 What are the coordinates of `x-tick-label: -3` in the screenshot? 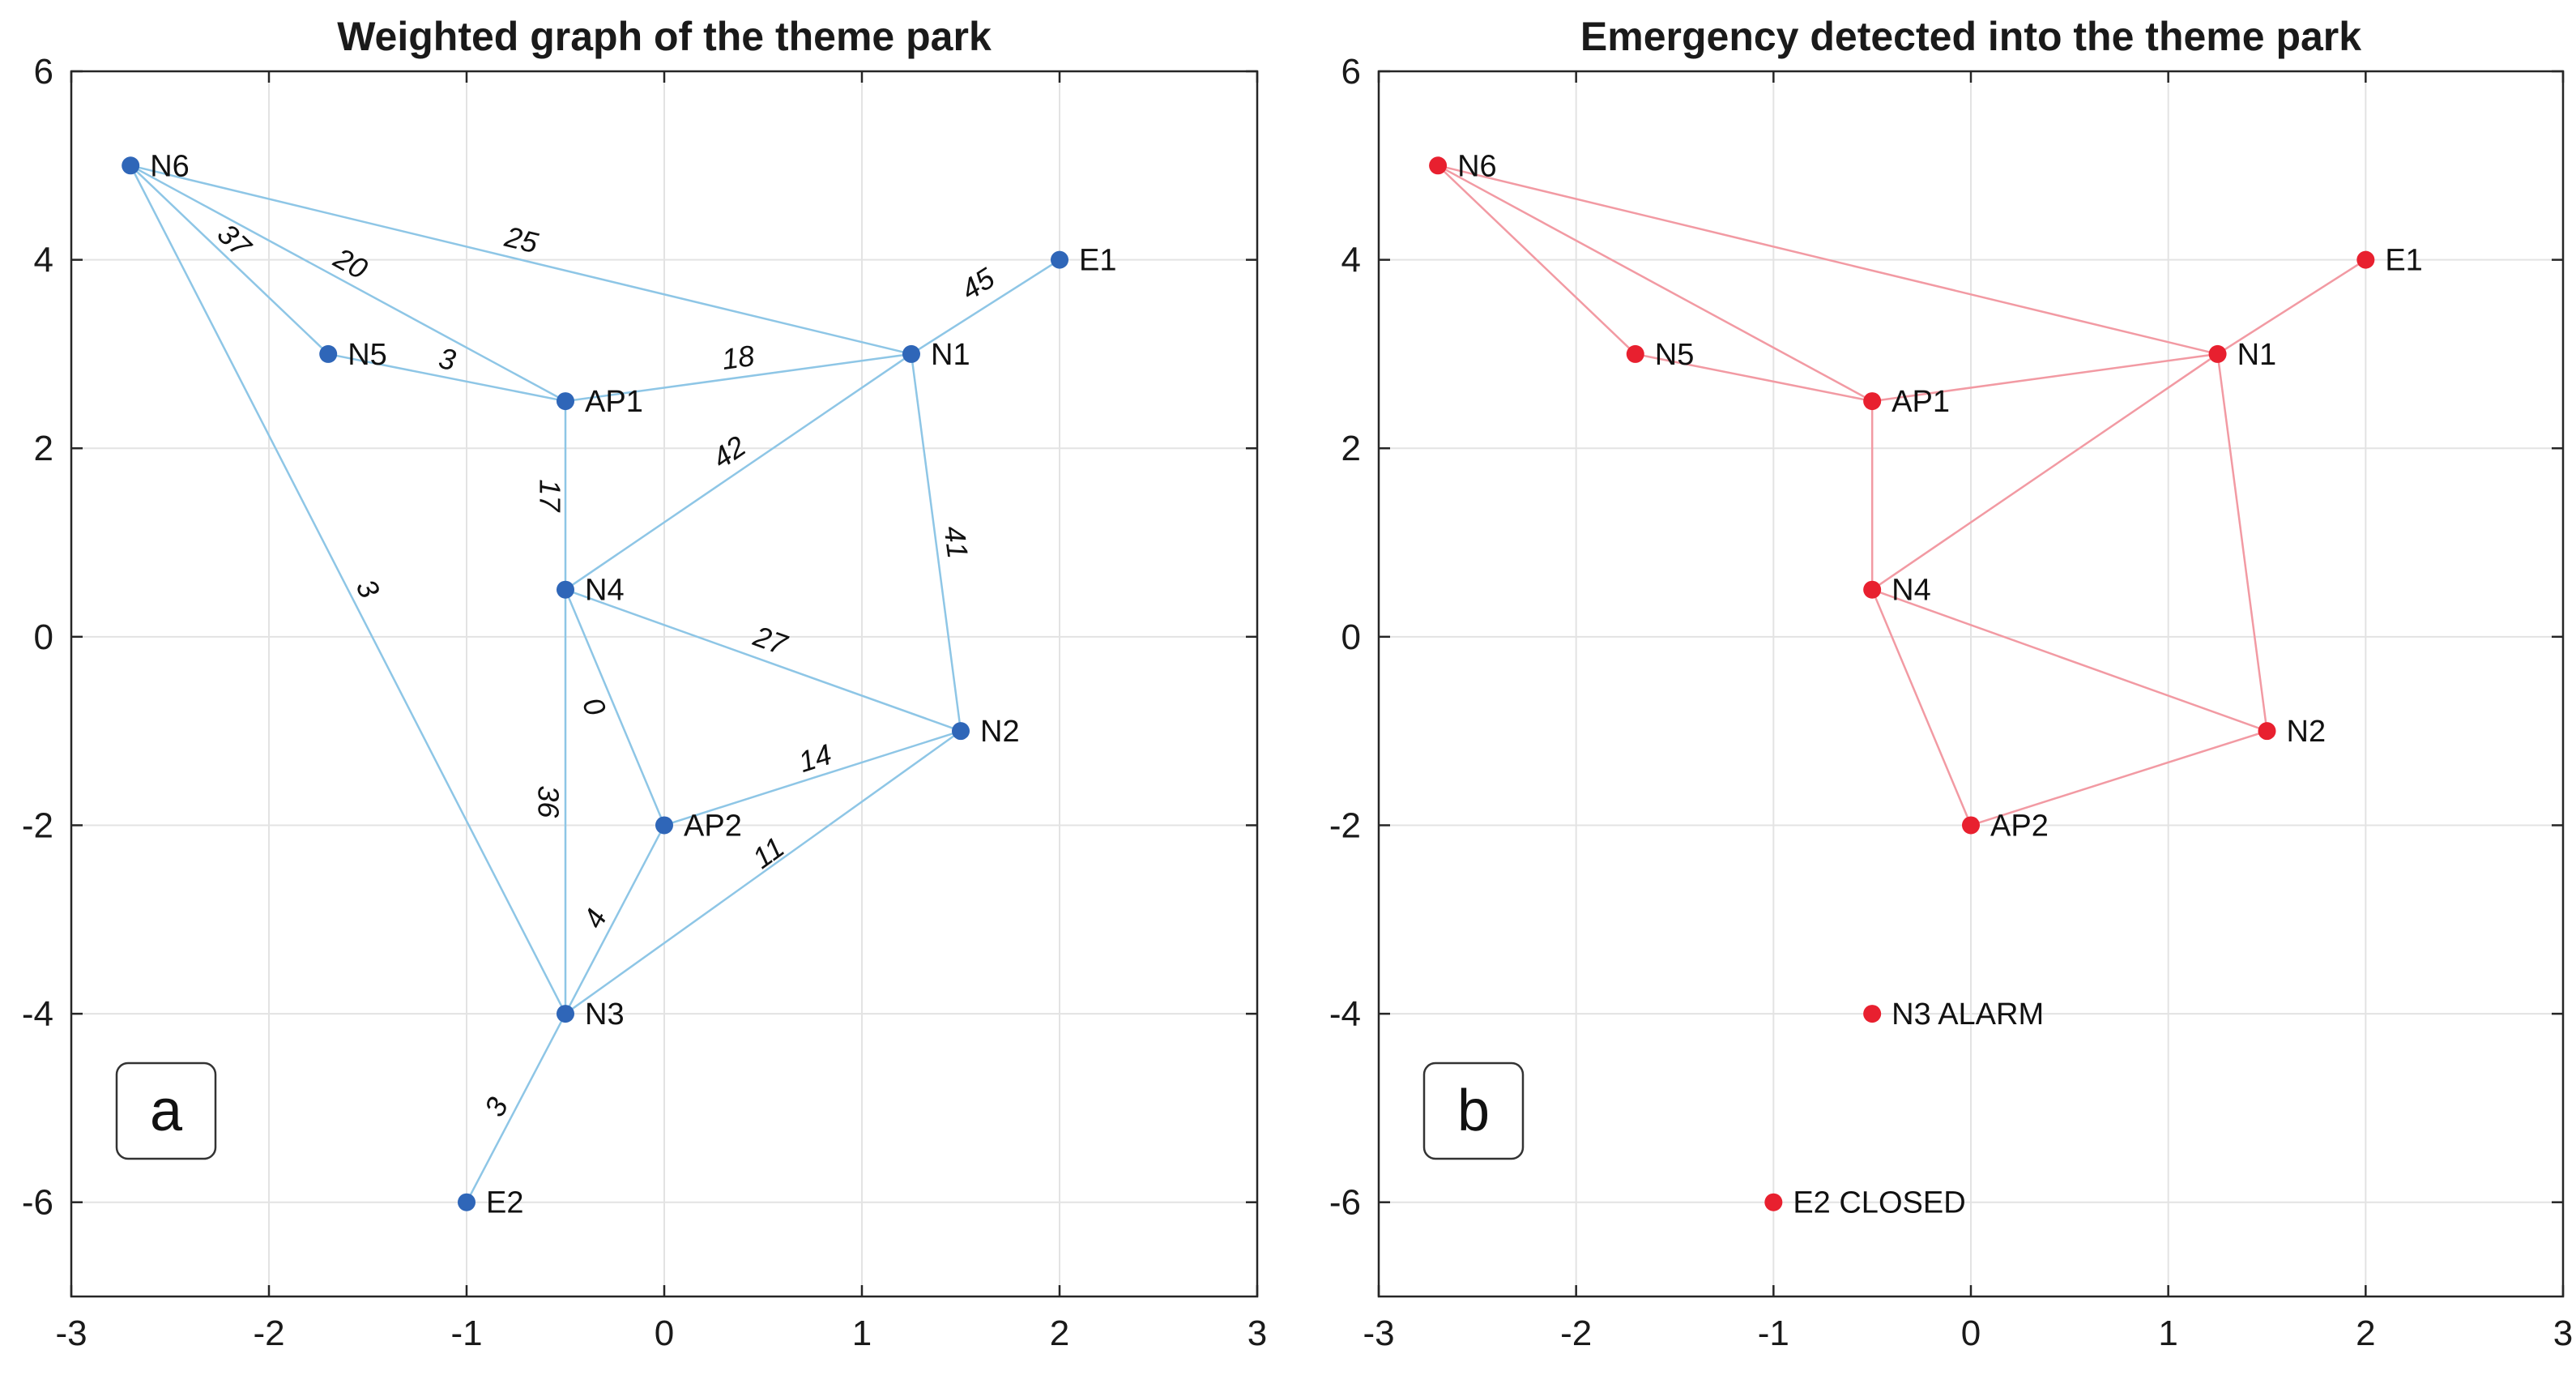 It's located at (1379, 1333).